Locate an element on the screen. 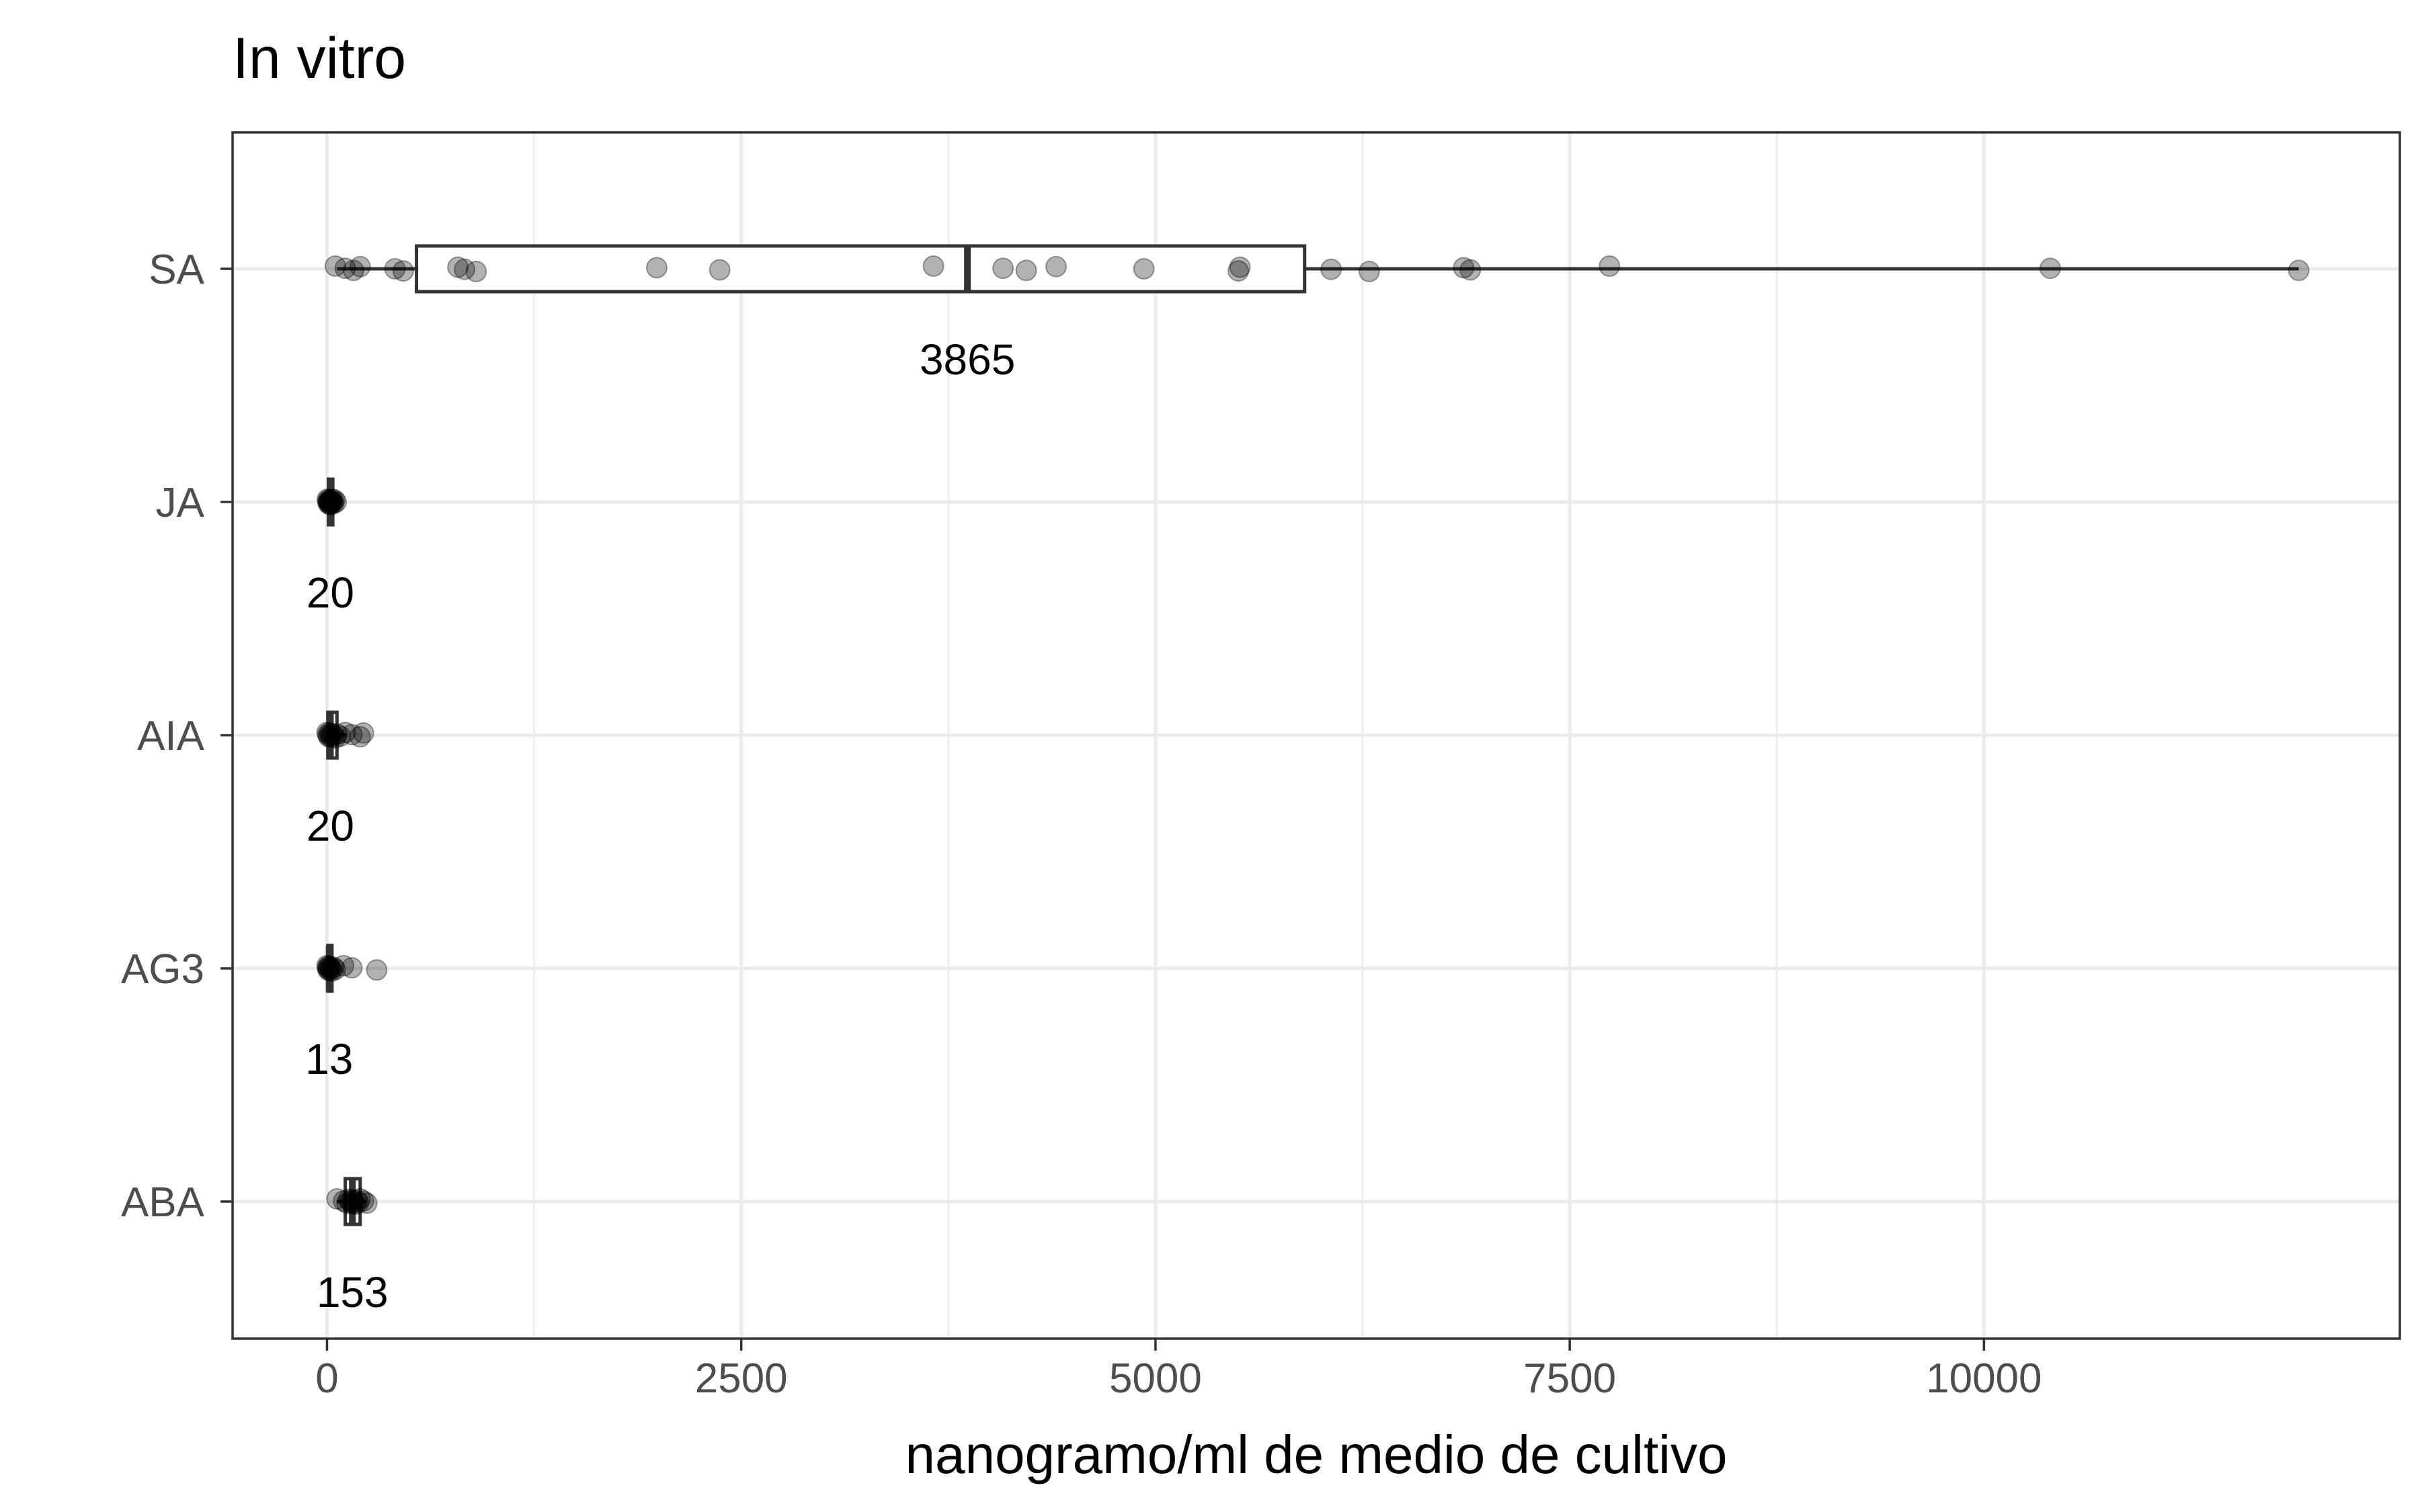 Image resolution: width=2420 pixels, height=1512 pixels. x-tick-label: 7500 is located at coordinates (1569, 1379).